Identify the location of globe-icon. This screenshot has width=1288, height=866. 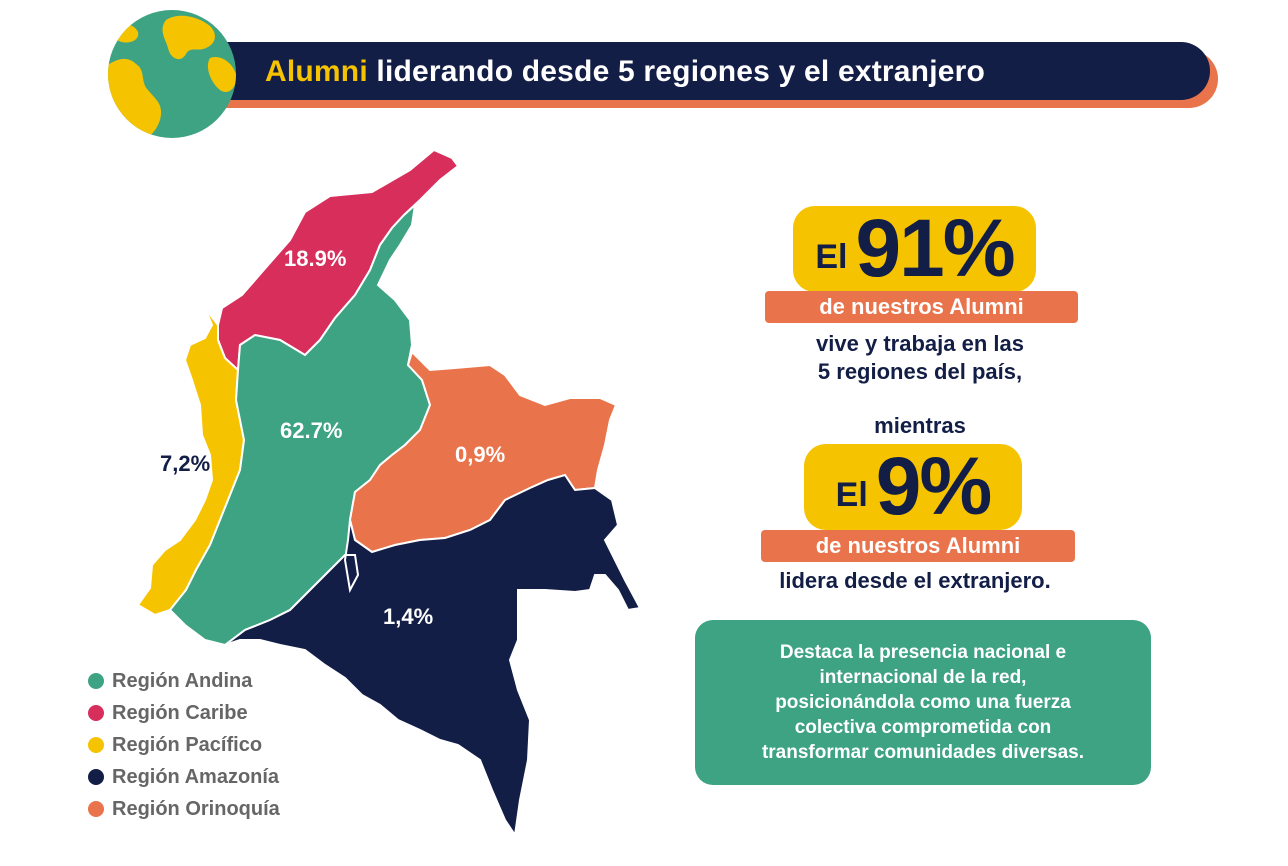
(172, 74).